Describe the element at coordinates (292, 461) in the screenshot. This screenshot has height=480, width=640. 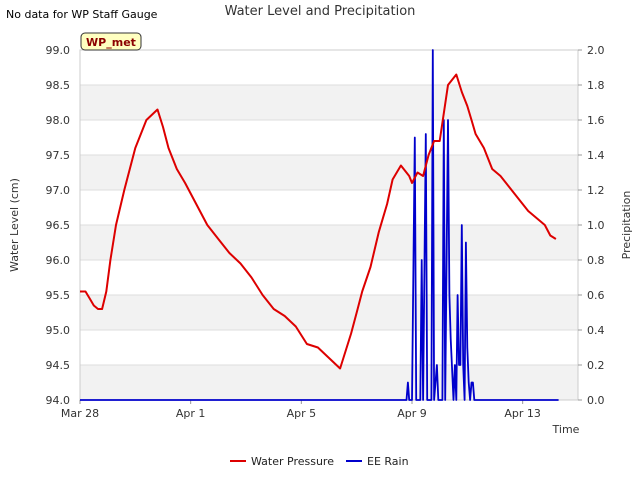
I see `legend-label-water-pressure: Water Pressure` at that location.